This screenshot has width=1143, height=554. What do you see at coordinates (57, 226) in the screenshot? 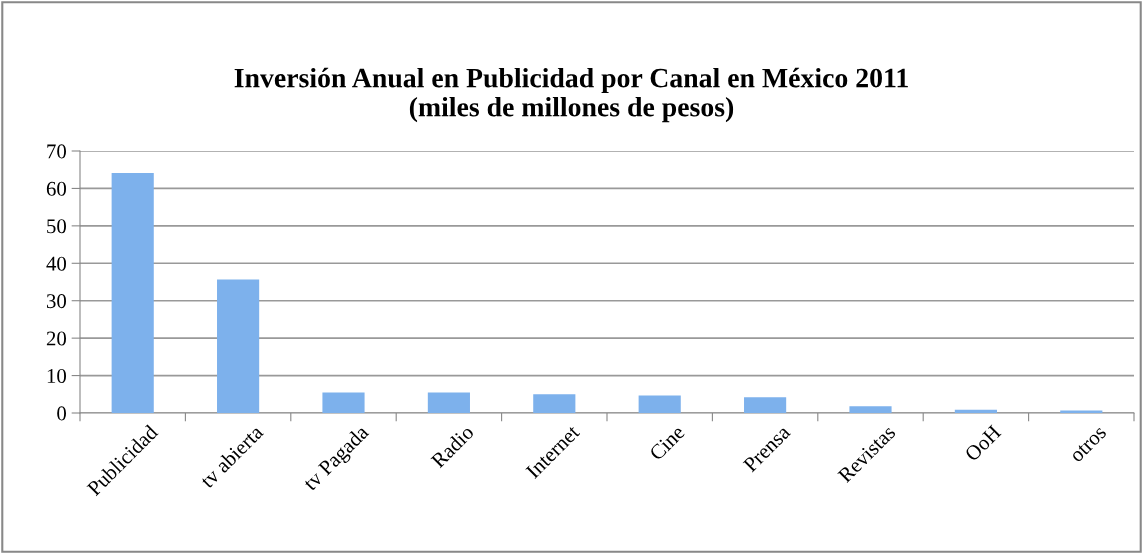
I see `y-tick-label: 50` at bounding box center [57, 226].